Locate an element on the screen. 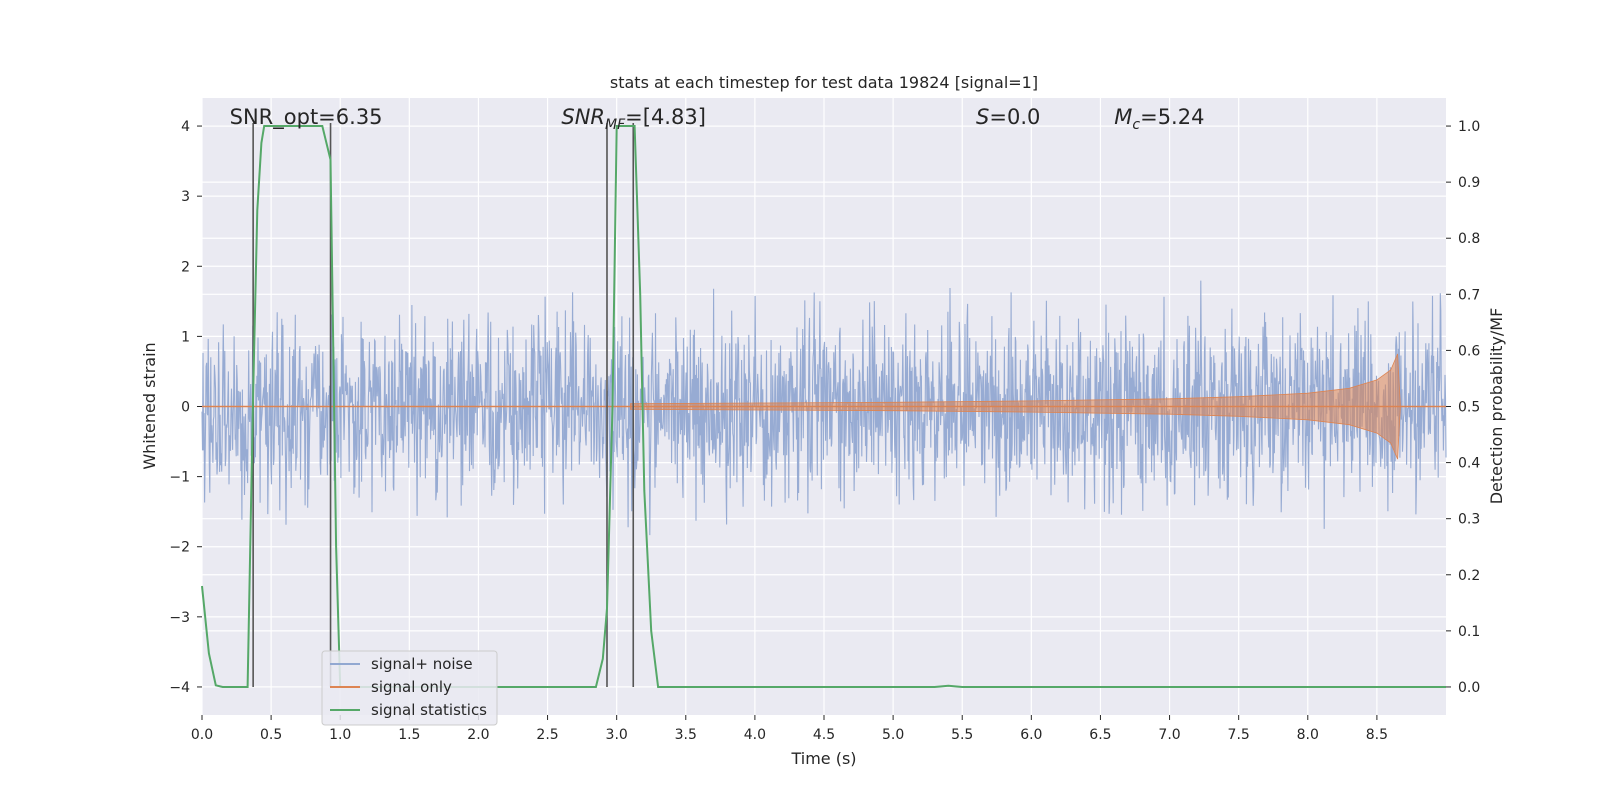 Image resolution: width=1600 pixels, height=804 pixels. annotation-main: SNR is located at coordinates (583, 117).